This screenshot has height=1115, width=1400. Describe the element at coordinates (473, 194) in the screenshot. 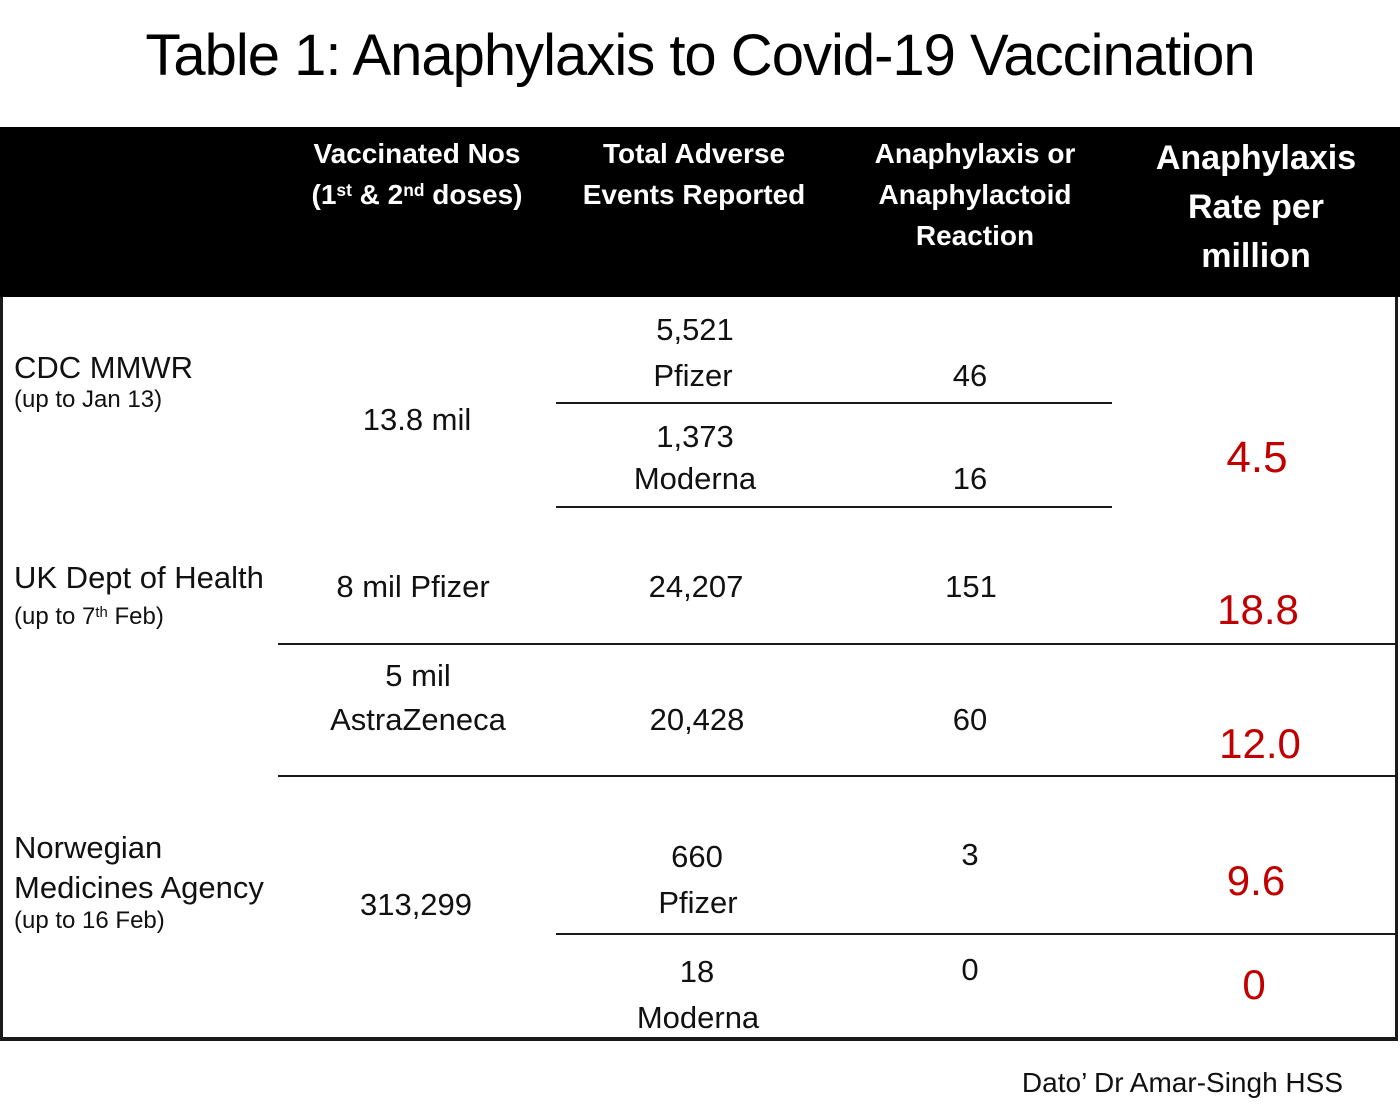

I see `header-vaccinated-line2-post: doses)` at that location.